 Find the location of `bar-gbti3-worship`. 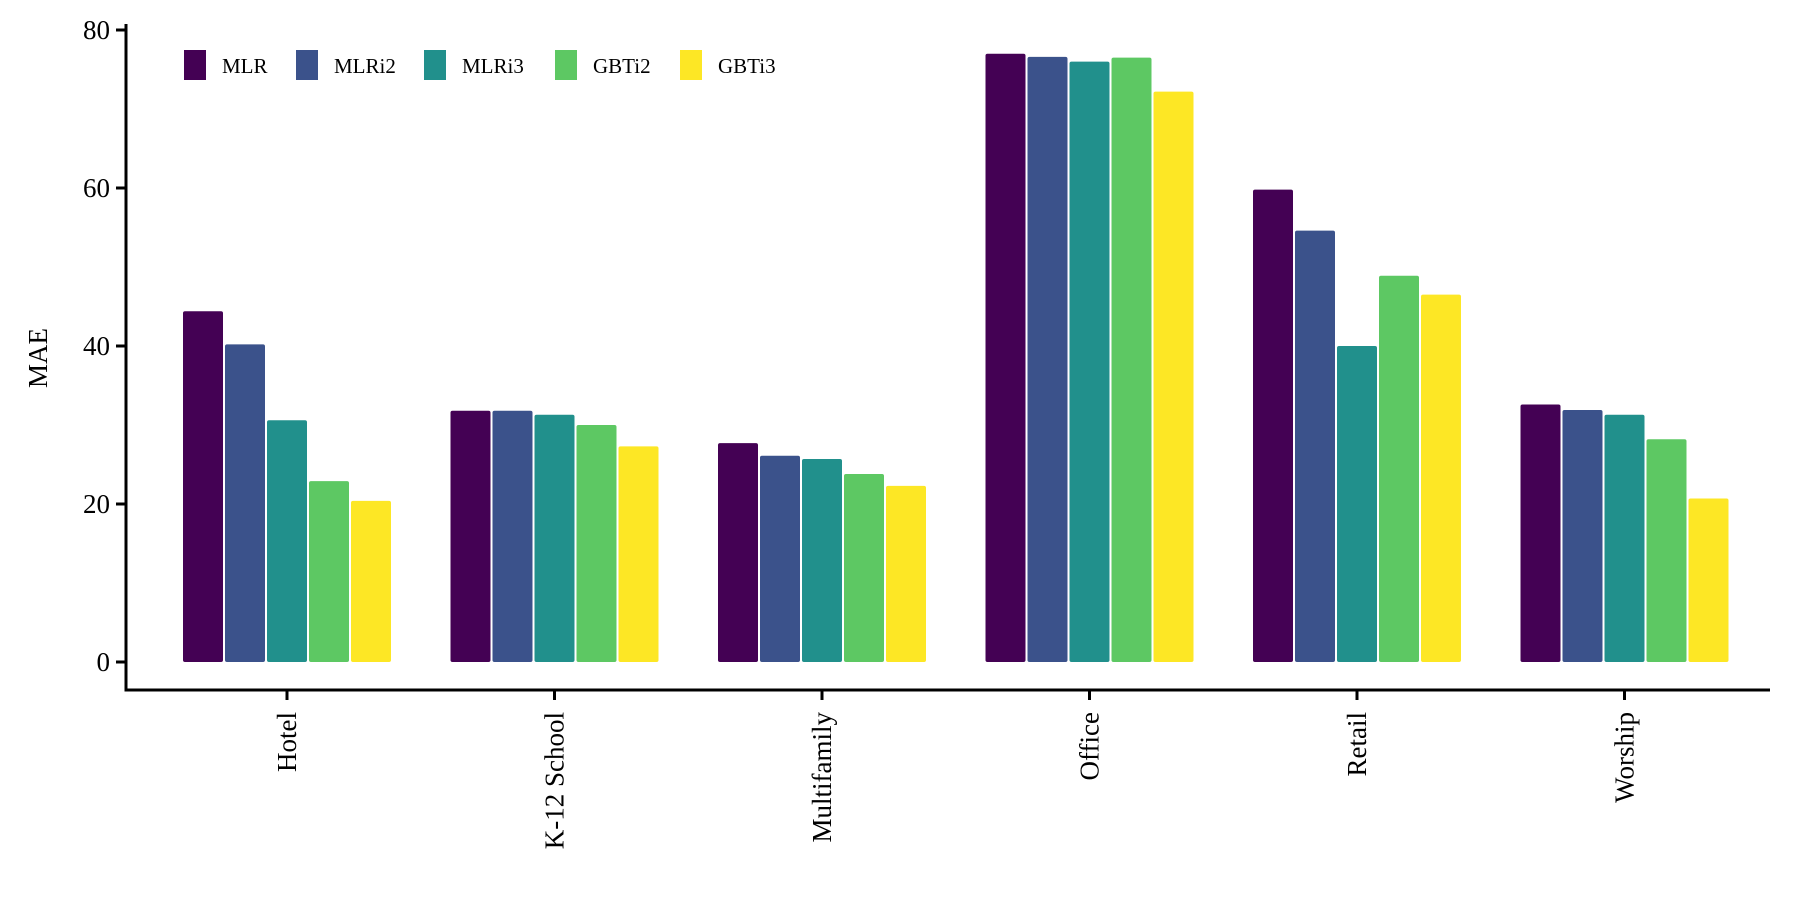

bar-gbti3-worship is located at coordinates (1708, 580).